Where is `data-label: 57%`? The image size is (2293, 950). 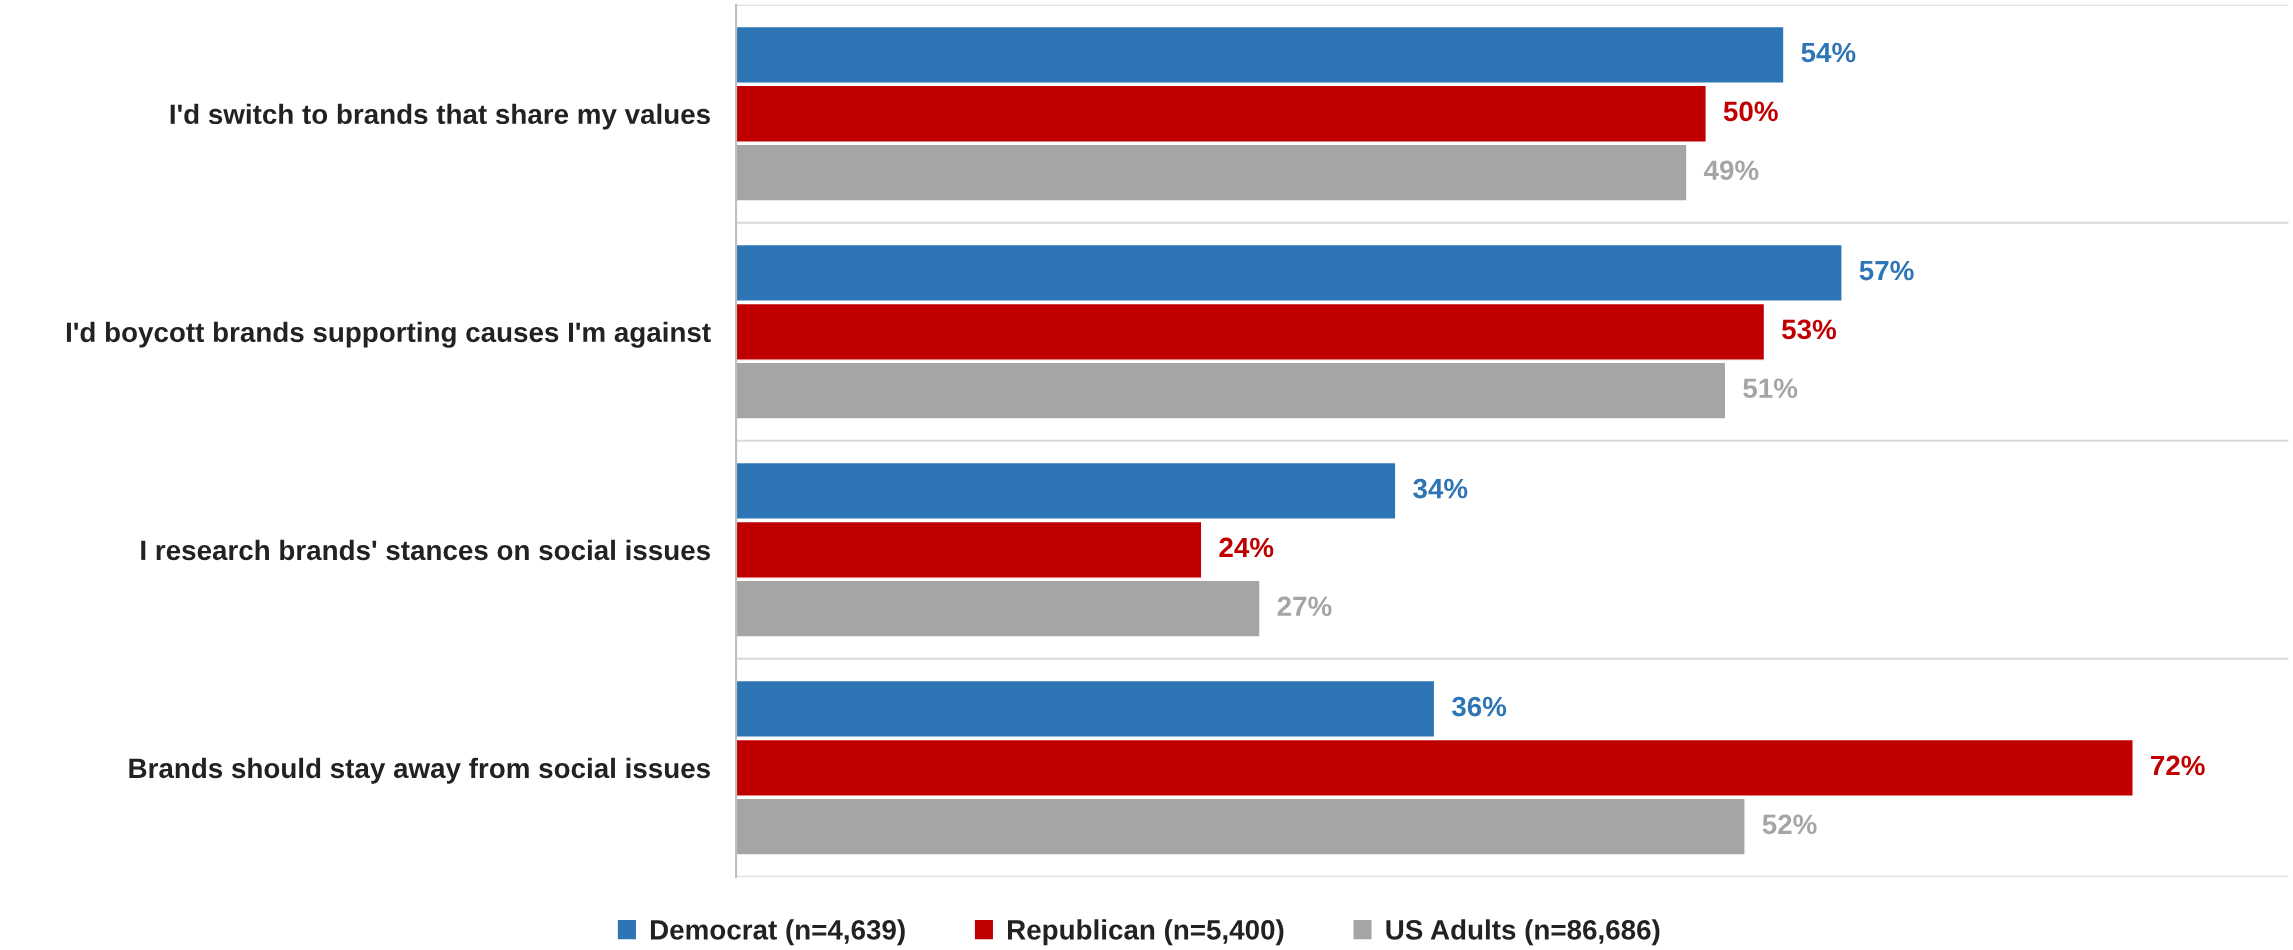
data-label: 57% is located at coordinates (1886, 270).